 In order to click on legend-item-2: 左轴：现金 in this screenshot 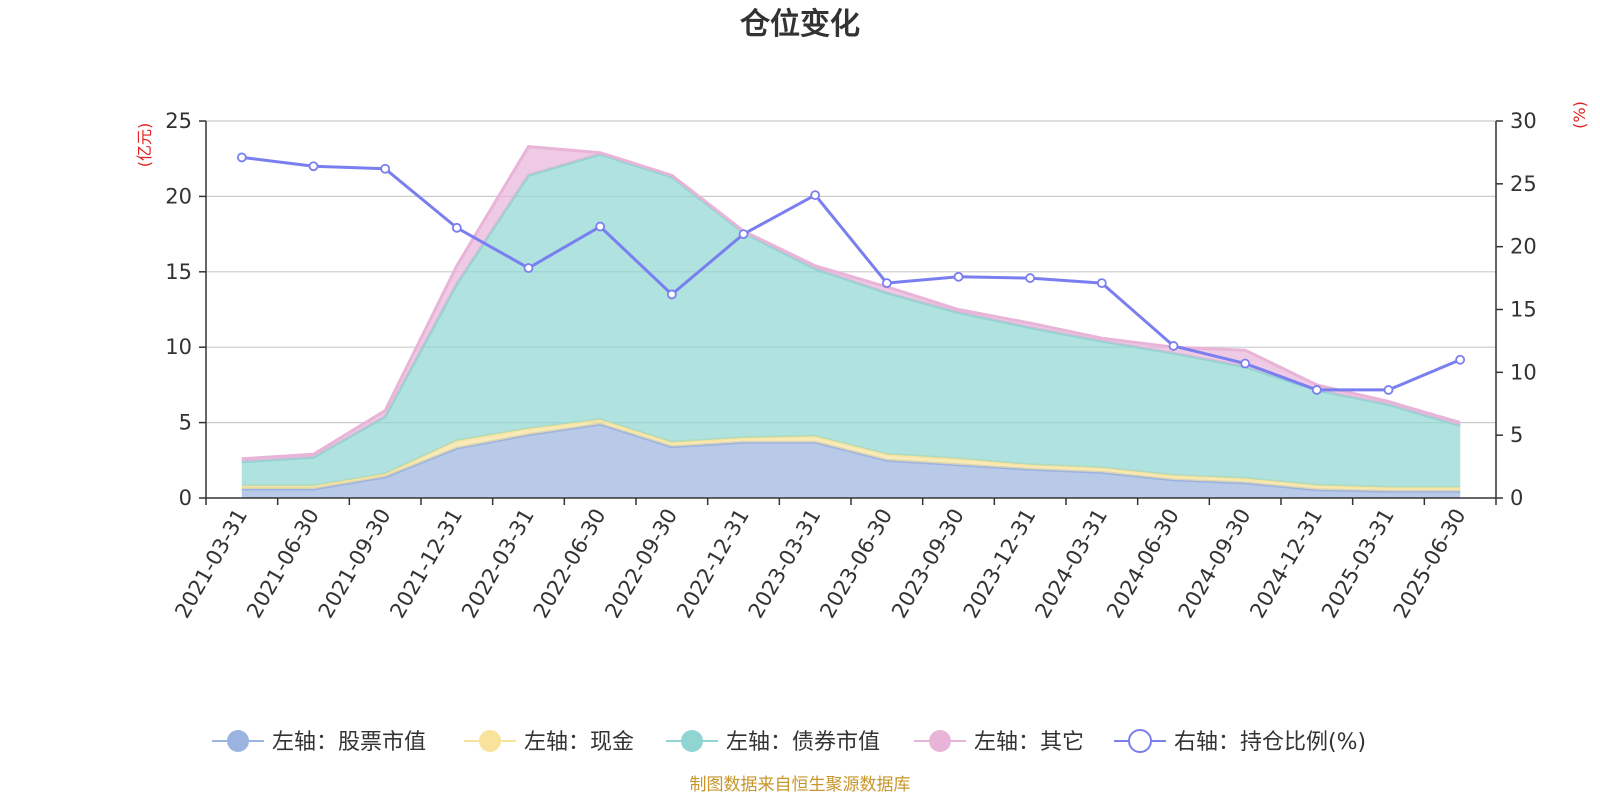, I will do `click(549, 742)`.